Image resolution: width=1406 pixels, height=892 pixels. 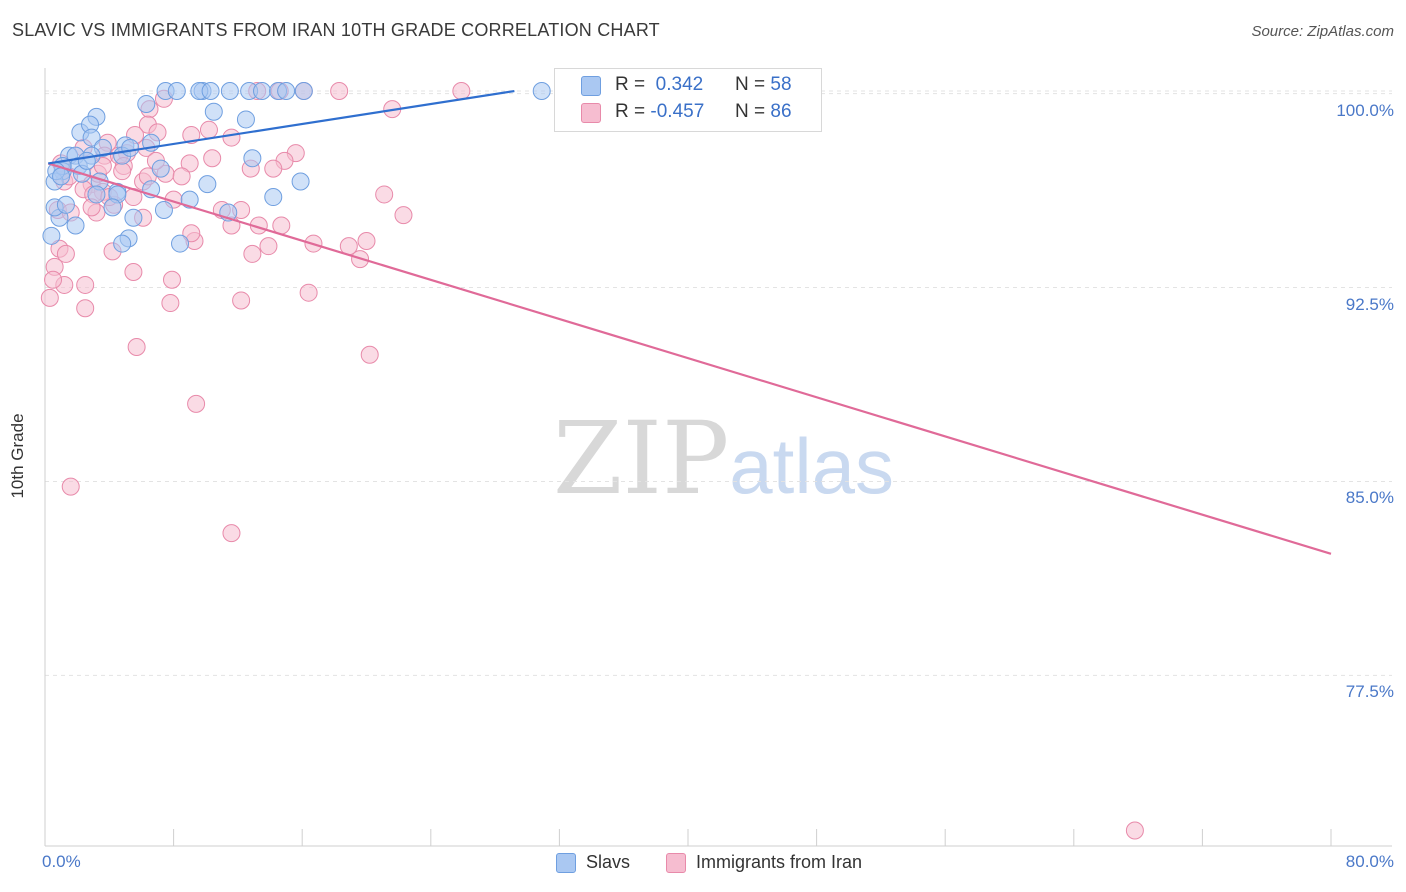 I want to click on chart-source: Source: ZipAtlas.com, so click(x=1322, y=31).